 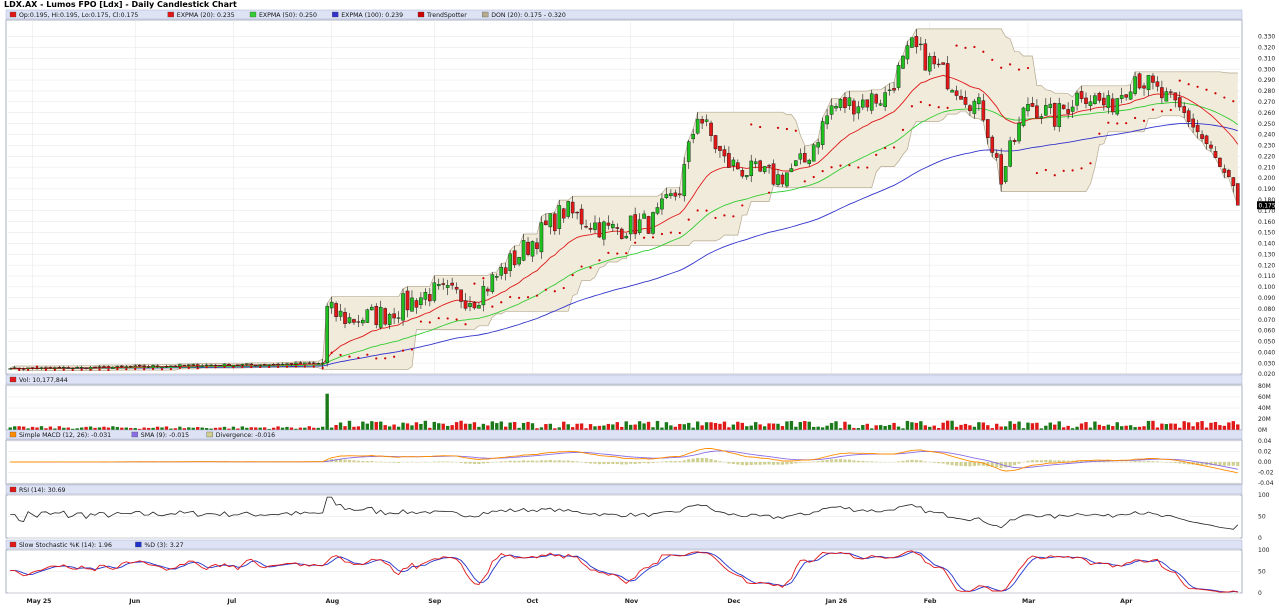 I want to click on rsi-ytick-0: 100, so click(x=1264, y=495).